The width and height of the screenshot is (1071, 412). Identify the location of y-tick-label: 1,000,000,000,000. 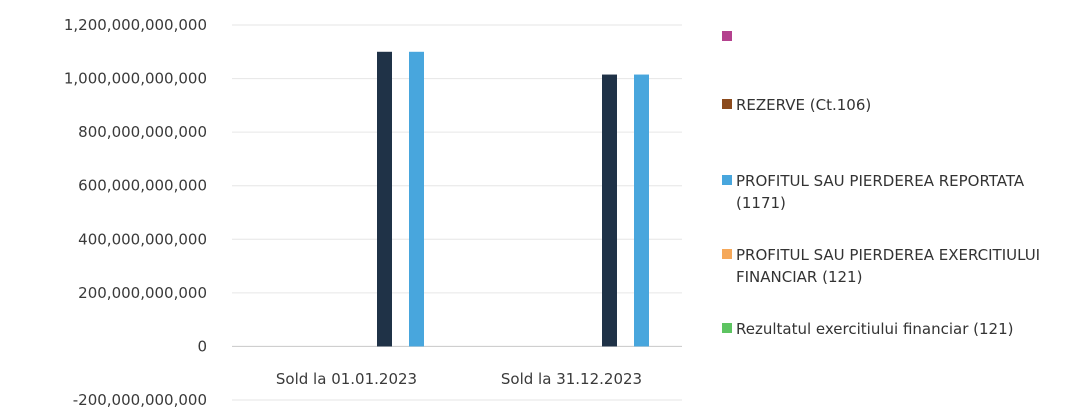
(135, 79).